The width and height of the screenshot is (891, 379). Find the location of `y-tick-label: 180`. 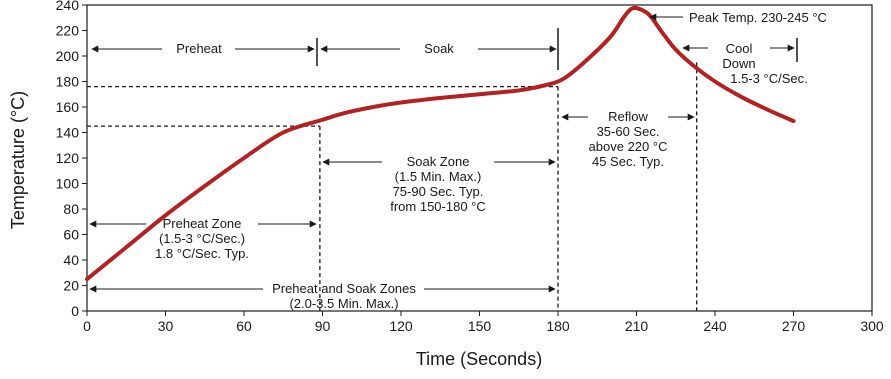

y-tick-label: 180 is located at coordinates (68, 82).